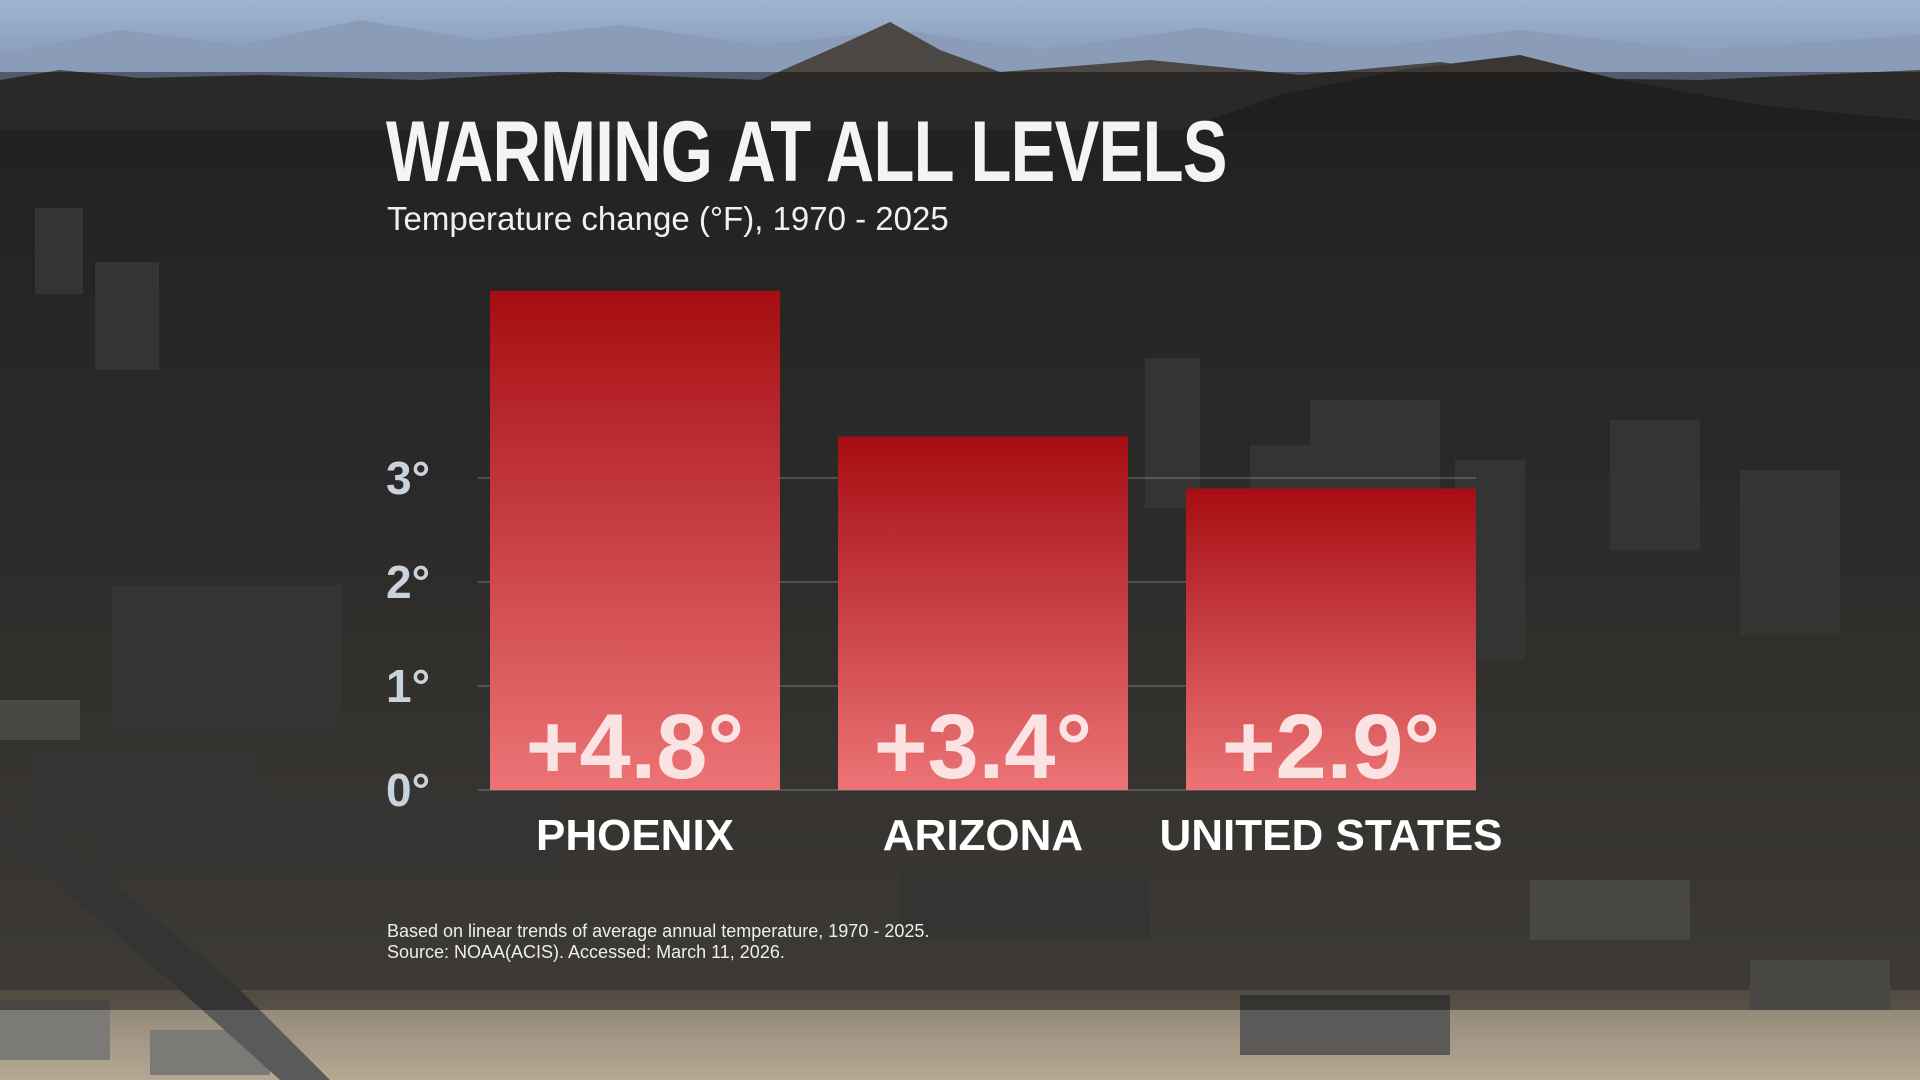 The image size is (1920, 1080). I want to click on chart-title: WARMING AT ALL LEVELS, so click(807, 152).